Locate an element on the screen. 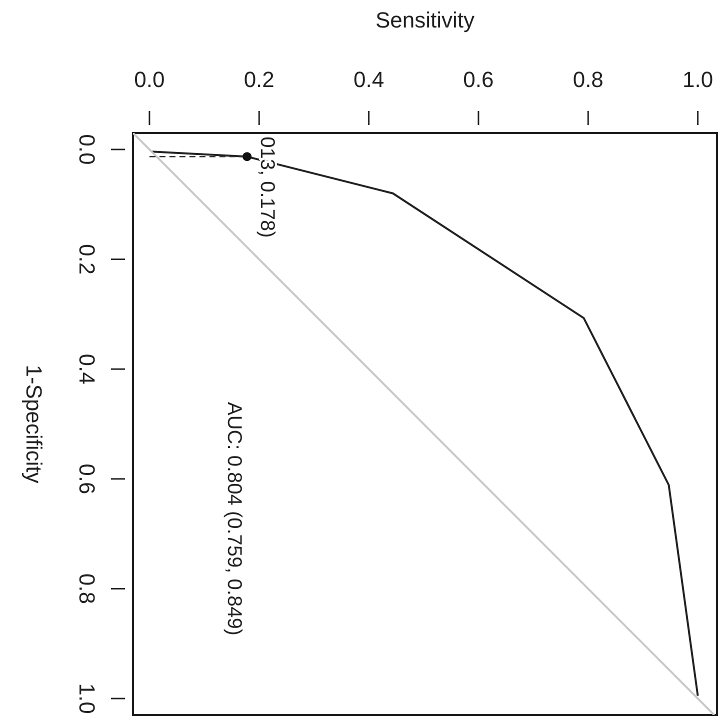 The width and height of the screenshot is (728, 722). x-axis-title: Sensitivity is located at coordinates (425, 20).